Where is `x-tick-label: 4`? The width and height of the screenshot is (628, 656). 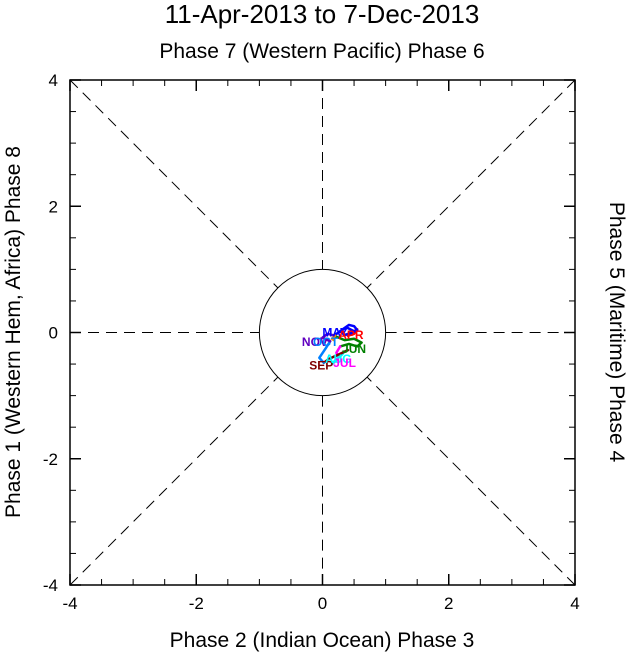 x-tick-label: 4 is located at coordinates (574, 603).